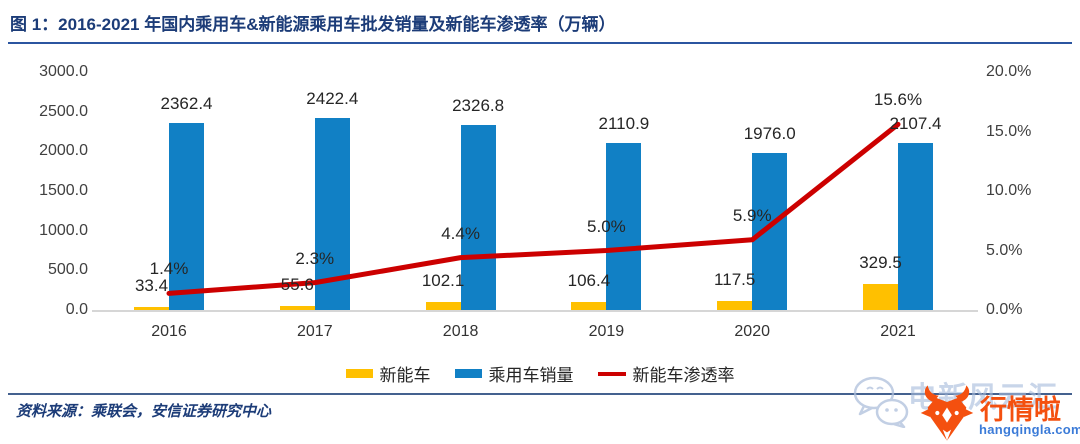 The width and height of the screenshot is (1080, 444). I want to click on x-axis-label: 2019, so click(606, 331).